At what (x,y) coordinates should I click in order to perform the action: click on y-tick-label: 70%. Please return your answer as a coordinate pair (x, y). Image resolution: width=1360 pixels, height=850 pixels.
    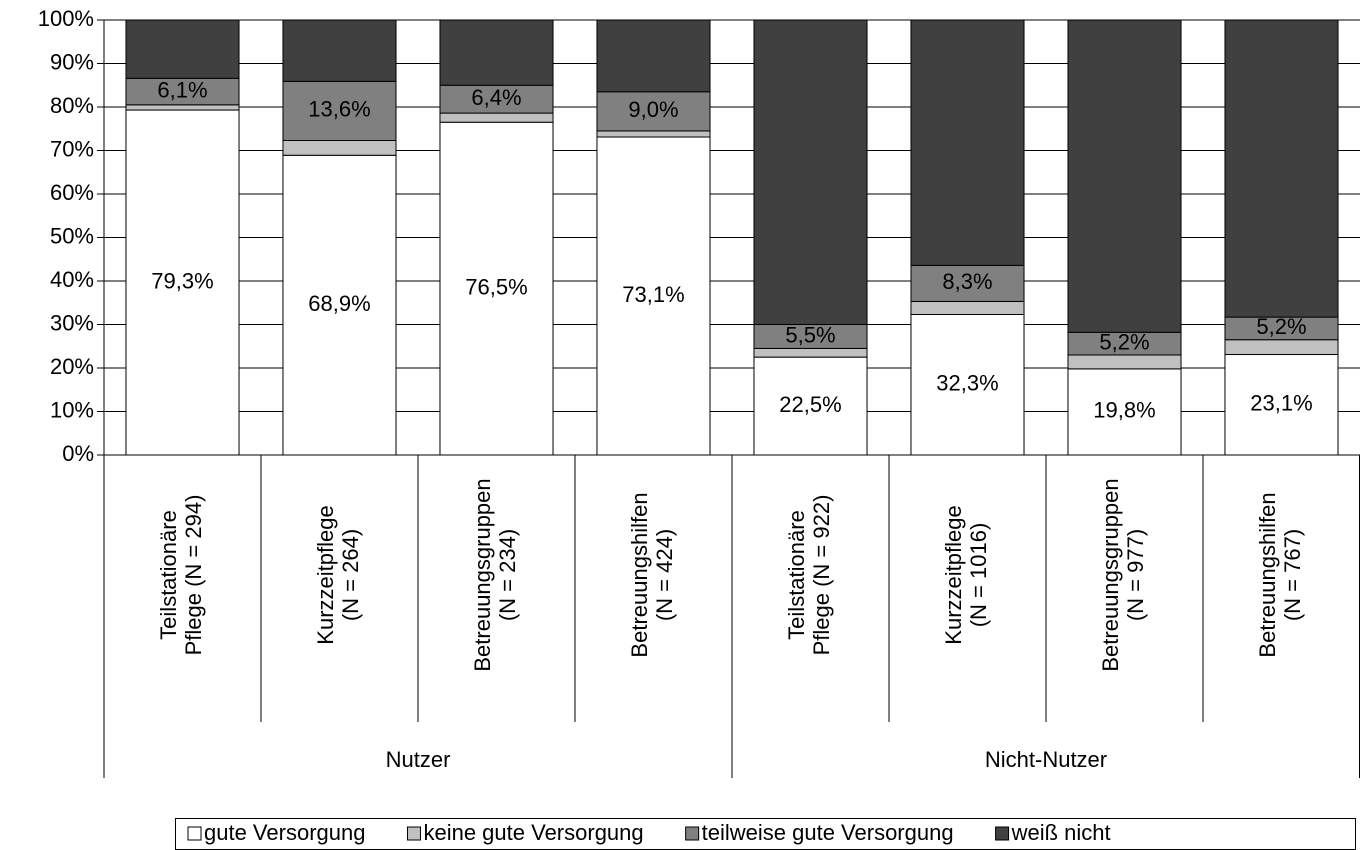
    Looking at the image, I should click on (72, 148).